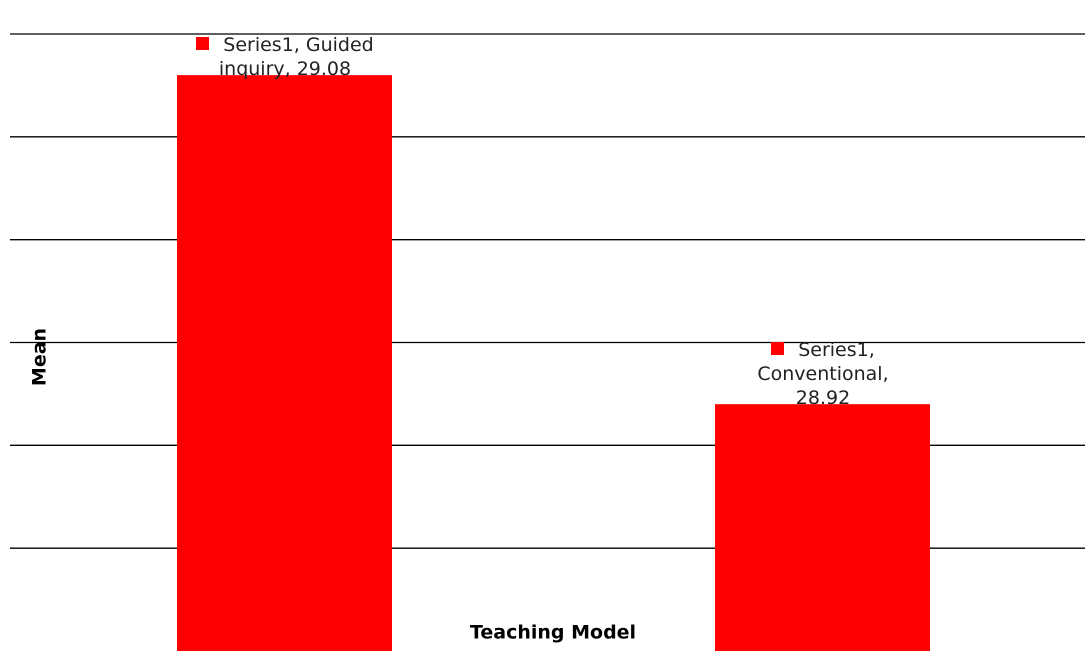 Image resolution: width=1085 pixels, height=651 pixels. I want to click on data-label: Series1, Guided inquiry, 29.08, so click(285, 57).